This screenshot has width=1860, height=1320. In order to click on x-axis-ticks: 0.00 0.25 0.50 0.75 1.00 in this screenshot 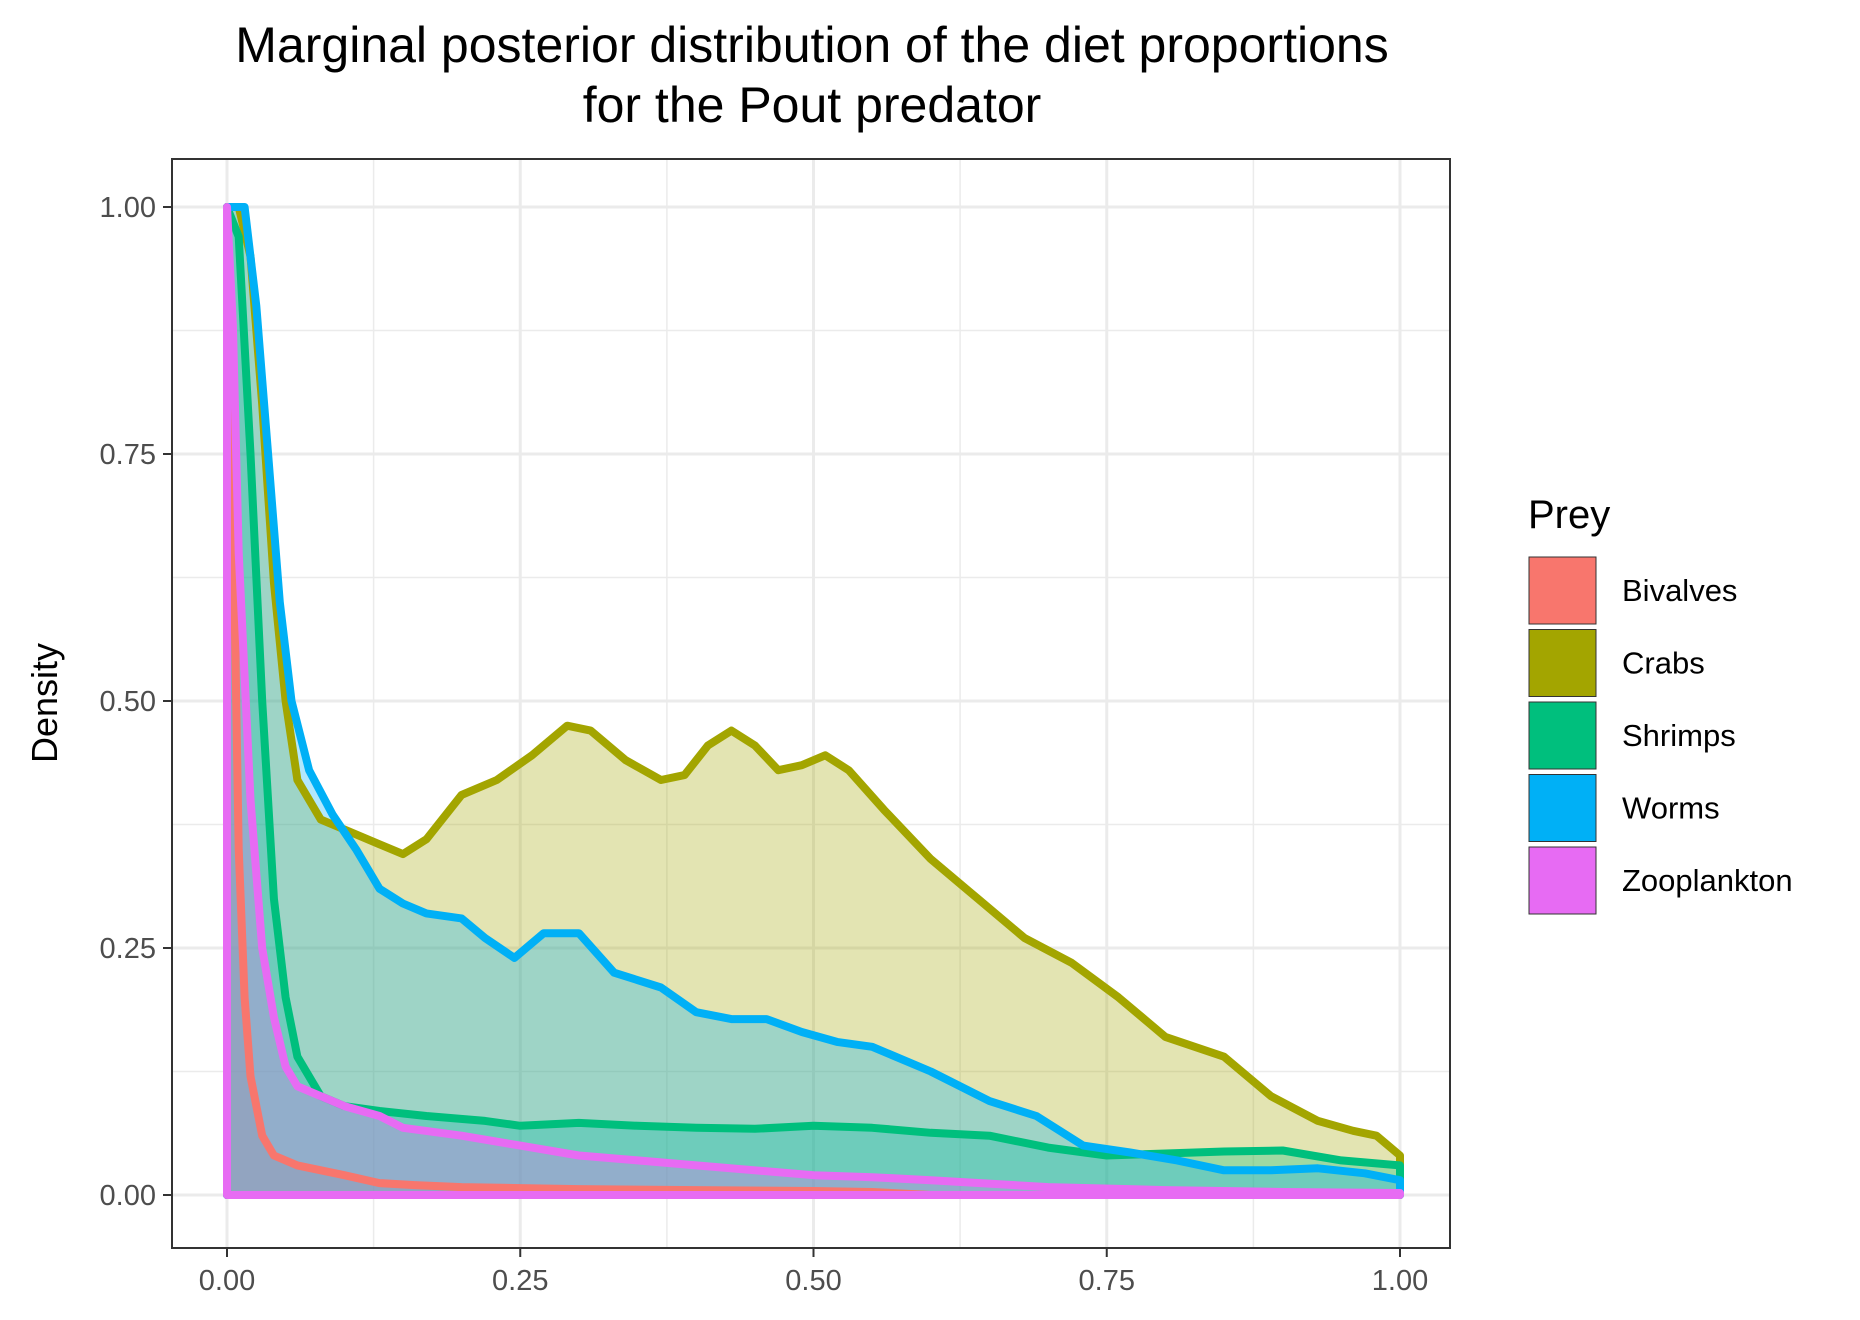, I will do `click(813, 1272)`.